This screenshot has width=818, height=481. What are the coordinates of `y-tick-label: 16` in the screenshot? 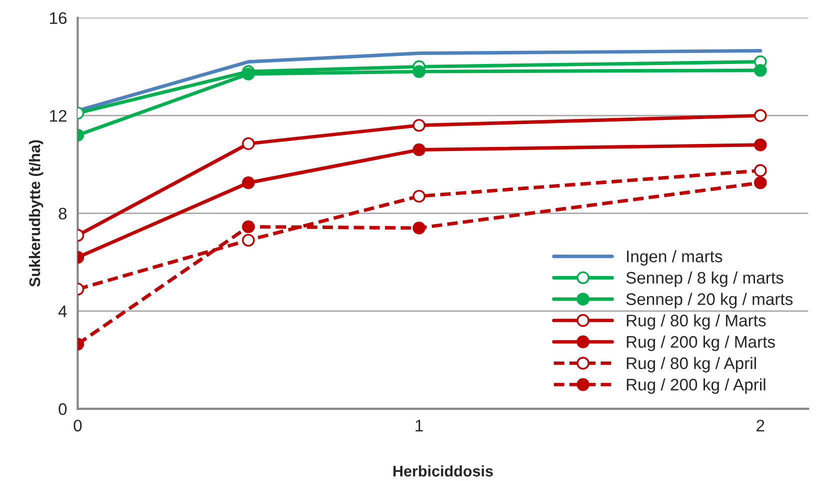 It's located at (58, 18).